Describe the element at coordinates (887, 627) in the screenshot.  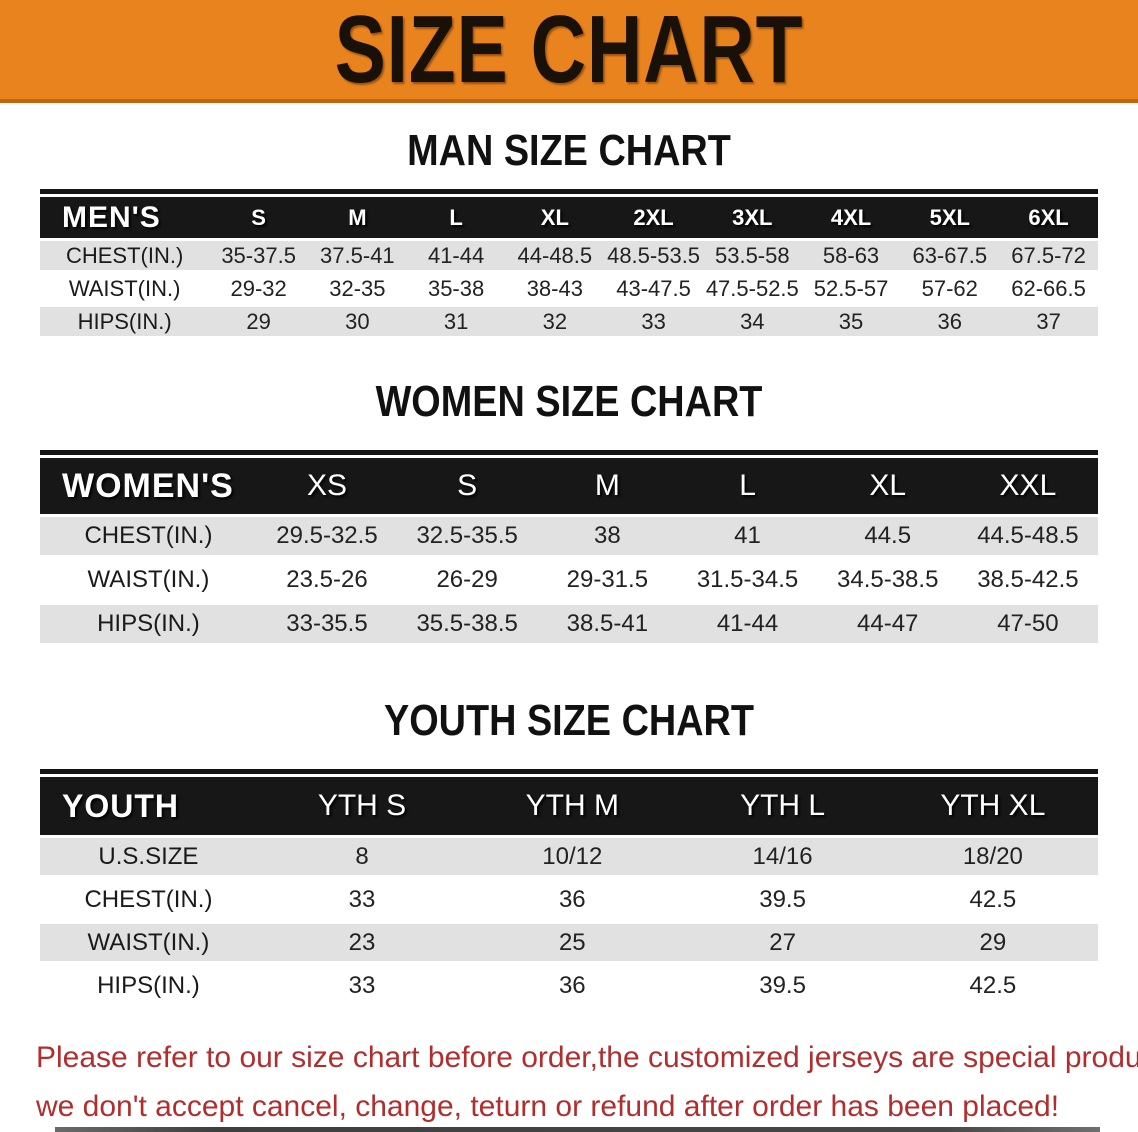
I see `size-value-cell: 44-47` at that location.